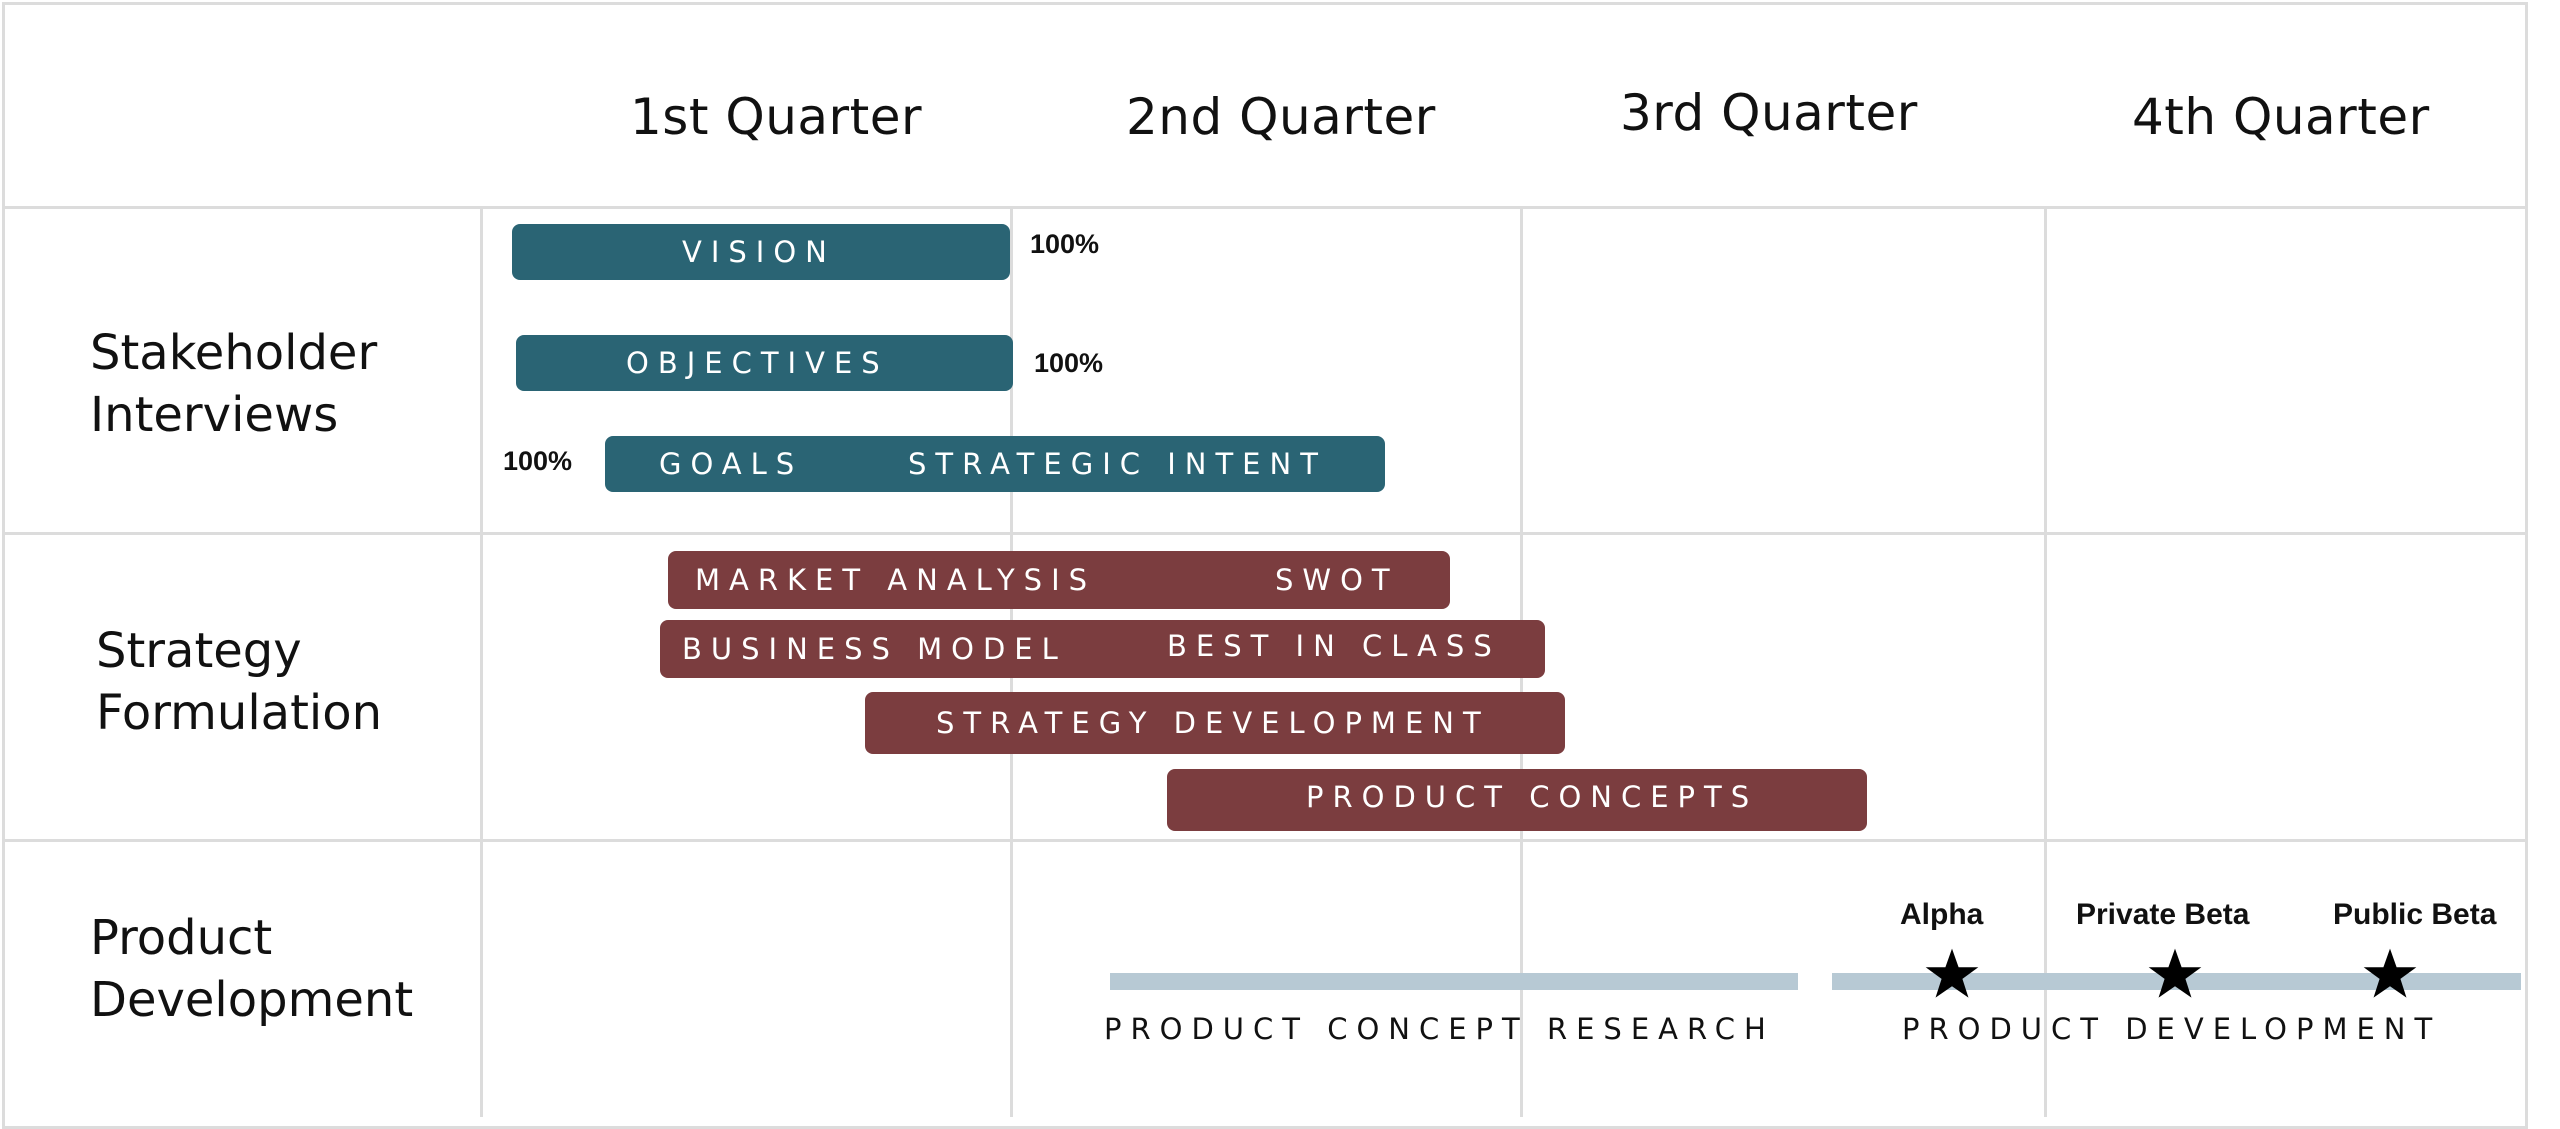  What do you see at coordinates (896, 580) in the screenshot?
I see `market-analysis-bar-label: MARKET ANALYSIS` at bounding box center [896, 580].